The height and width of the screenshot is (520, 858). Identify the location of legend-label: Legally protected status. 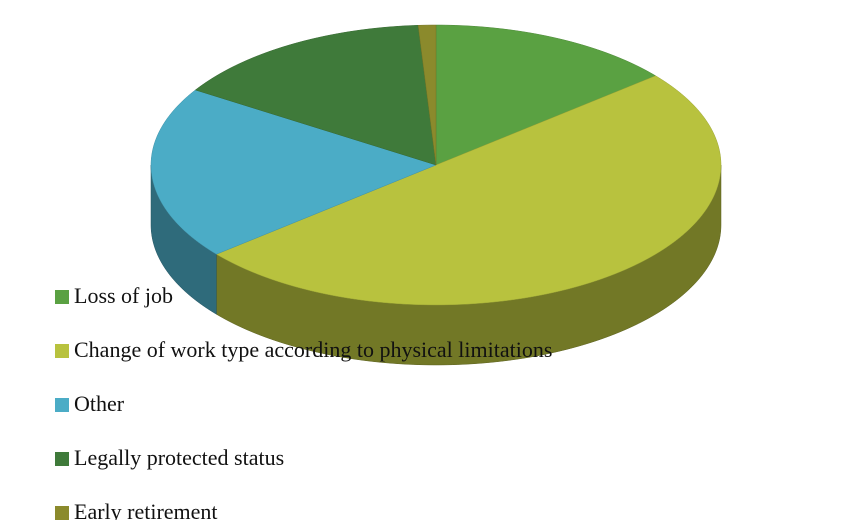
(179, 457).